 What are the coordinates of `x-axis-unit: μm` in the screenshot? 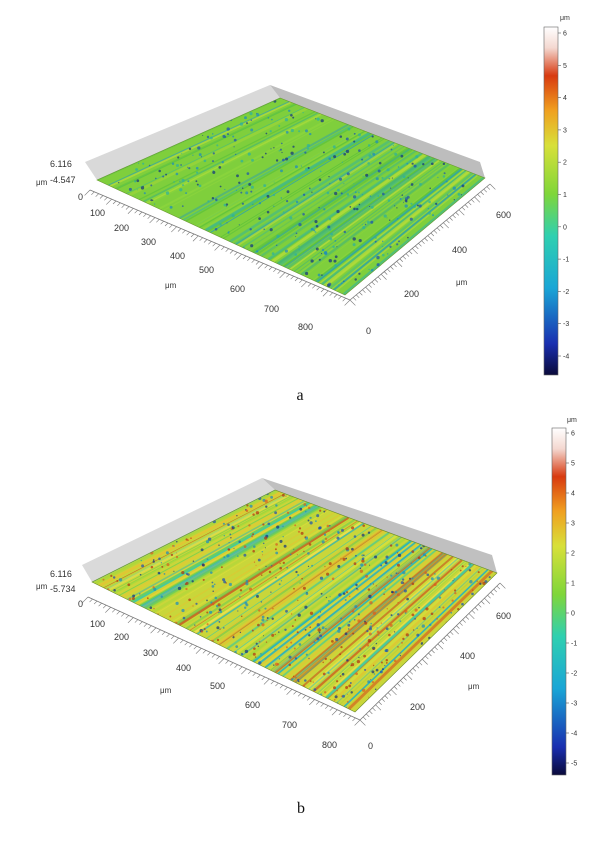 It's located at (171, 285).